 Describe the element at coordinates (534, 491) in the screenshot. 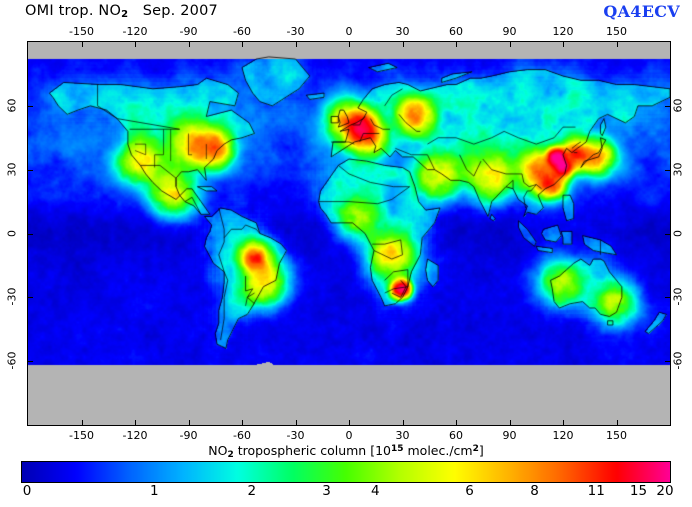

I see `colorbar-tick-label: 8` at that location.